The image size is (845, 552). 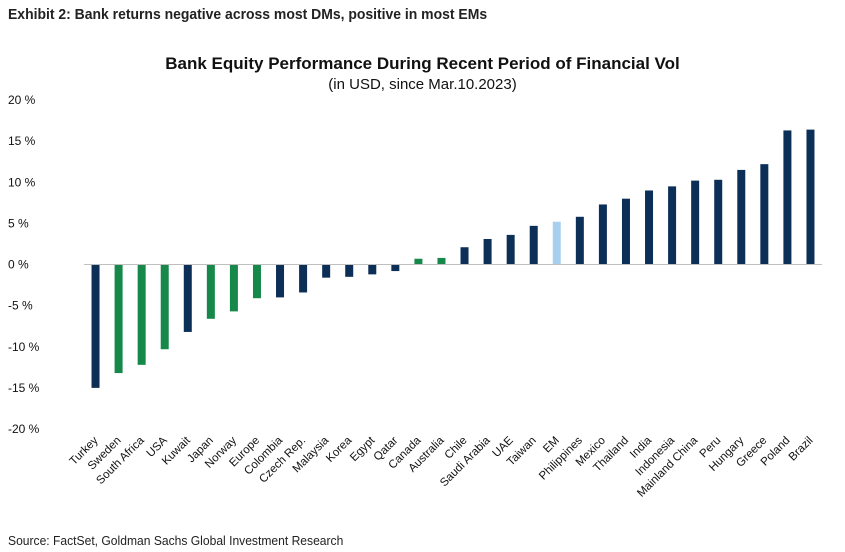 I want to click on y-axis: 20 % 15 % 10 % 5 % 0 % -5 % -10 % -15 % -20 %, so click(x=24, y=264).